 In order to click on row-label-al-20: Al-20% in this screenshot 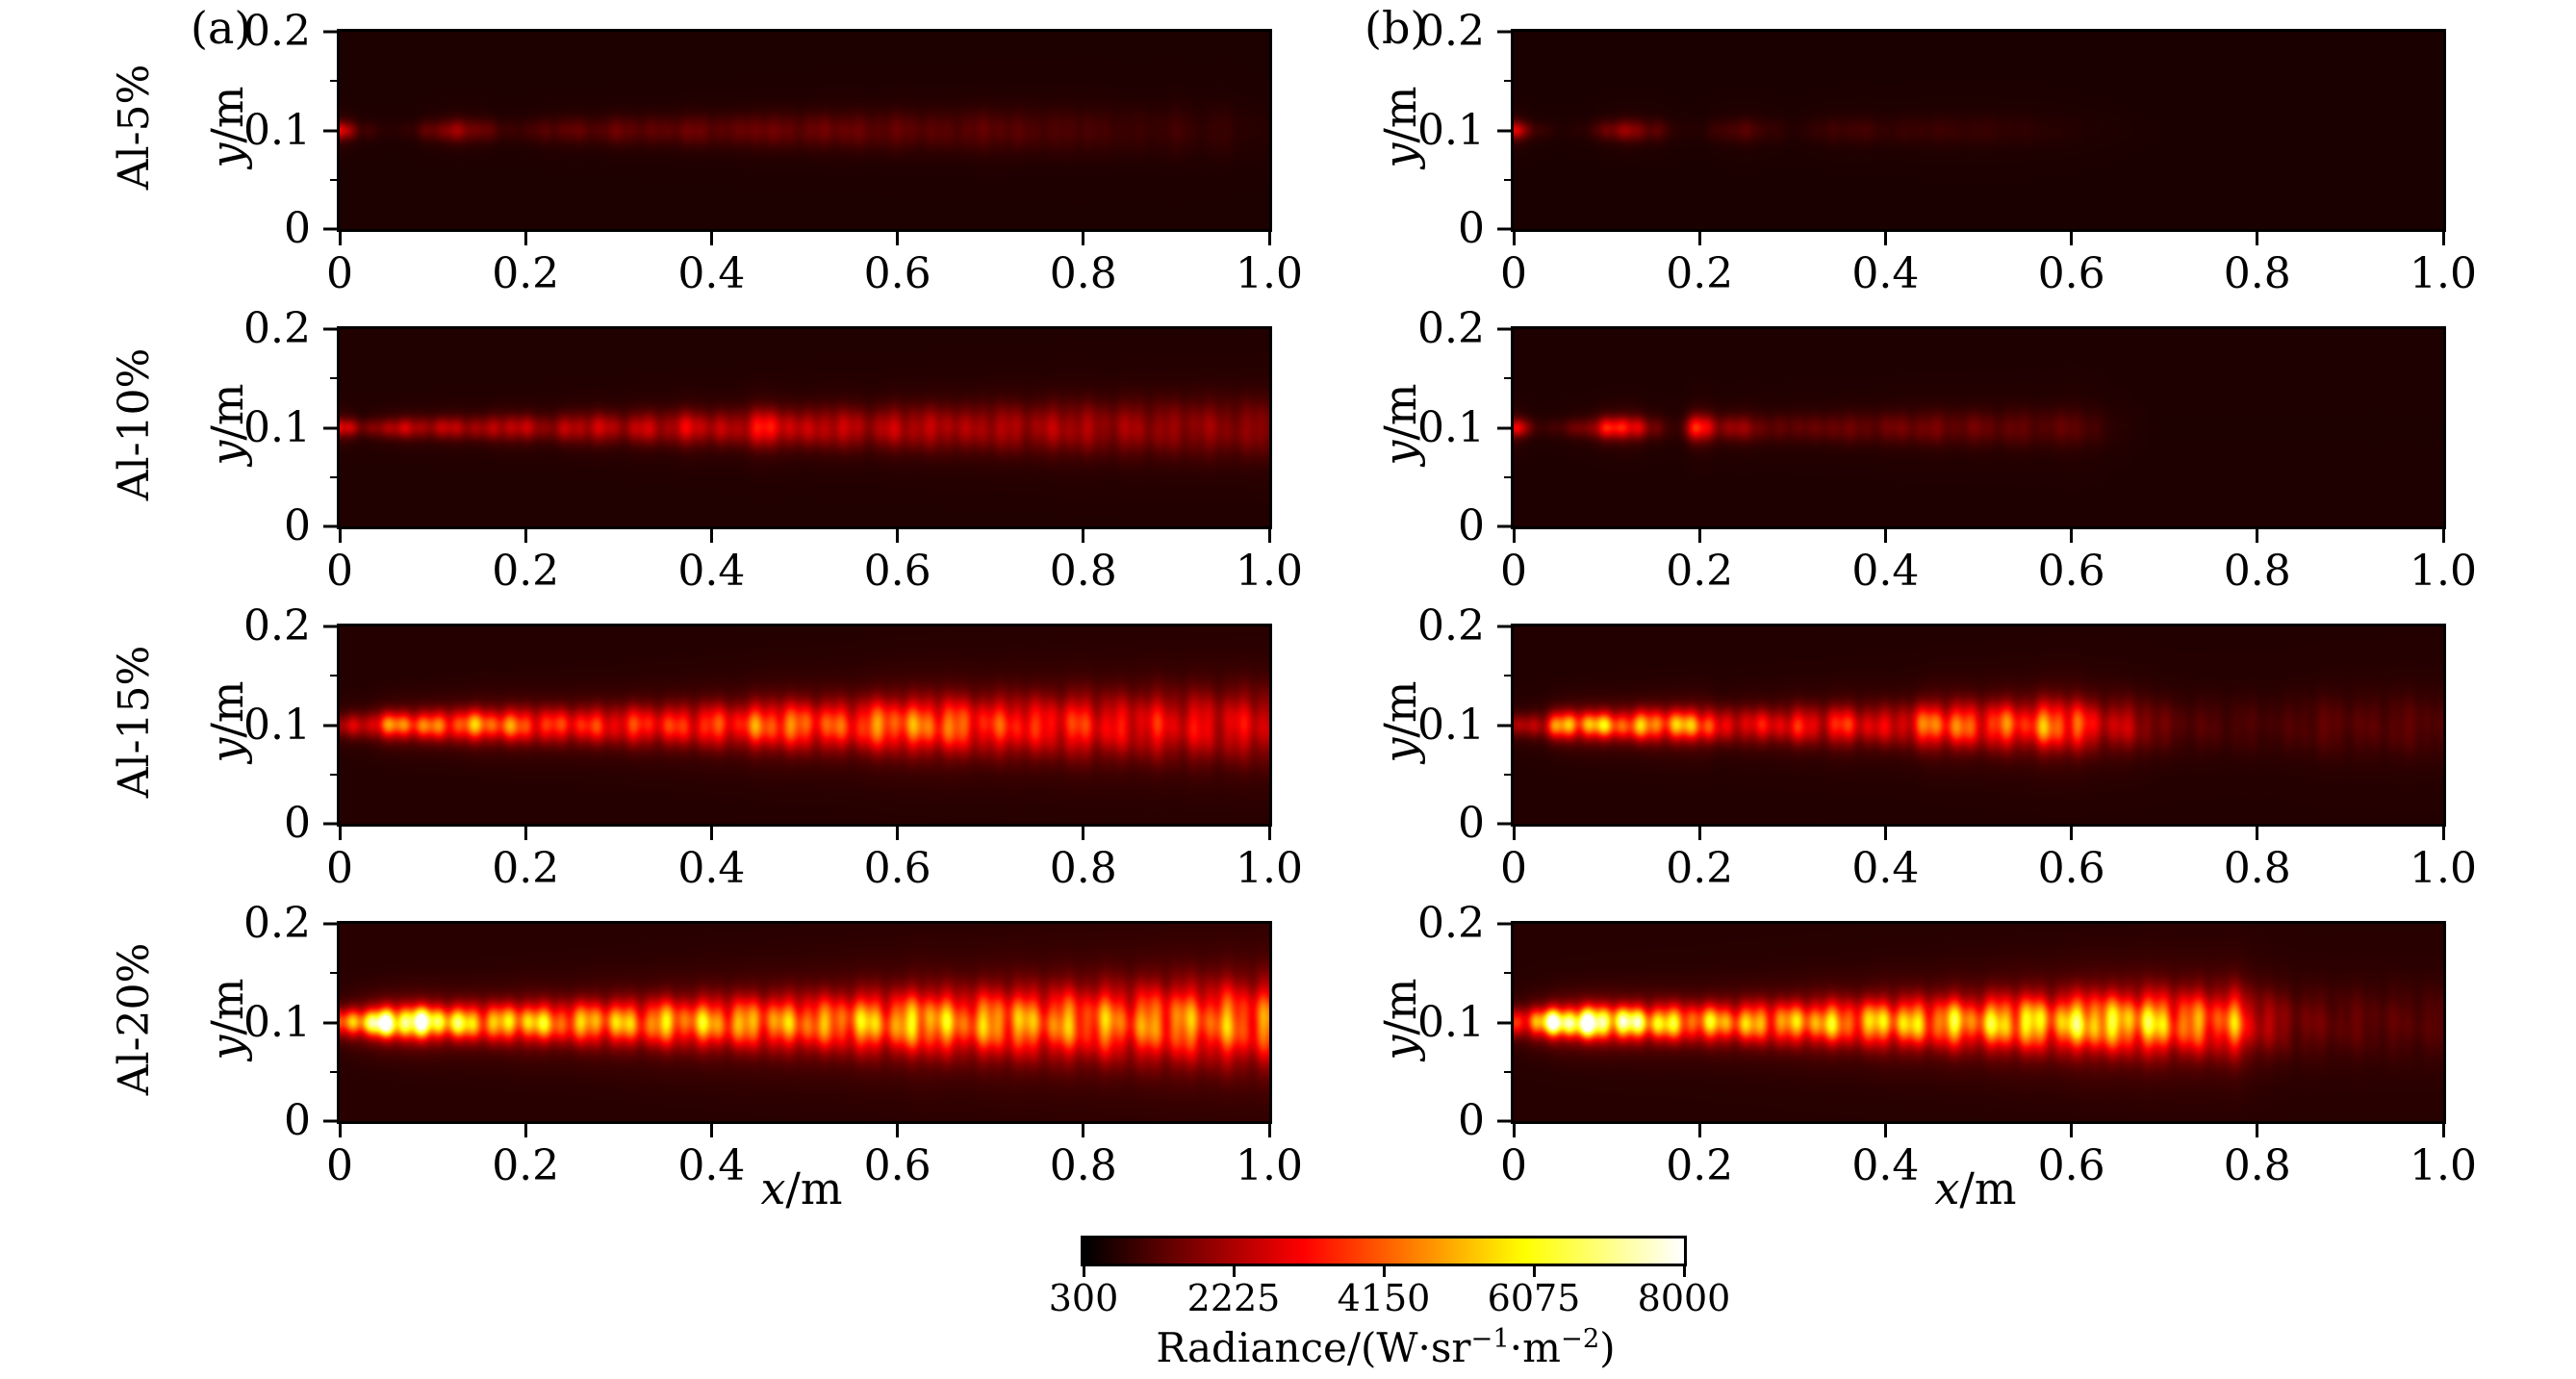, I will do `click(134, 1019)`.